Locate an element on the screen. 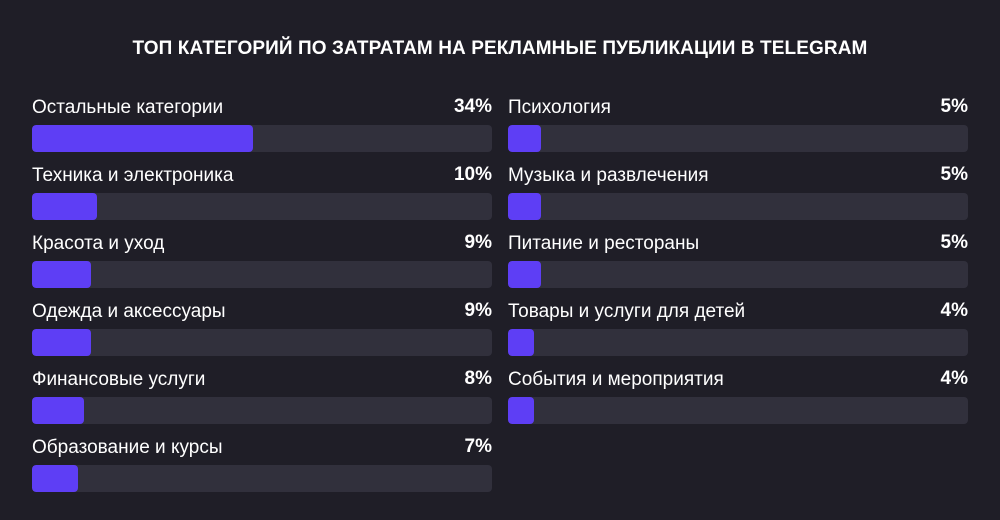 The width and height of the screenshot is (1000, 520). bar-row: Красота и уход 9% is located at coordinates (262, 265).